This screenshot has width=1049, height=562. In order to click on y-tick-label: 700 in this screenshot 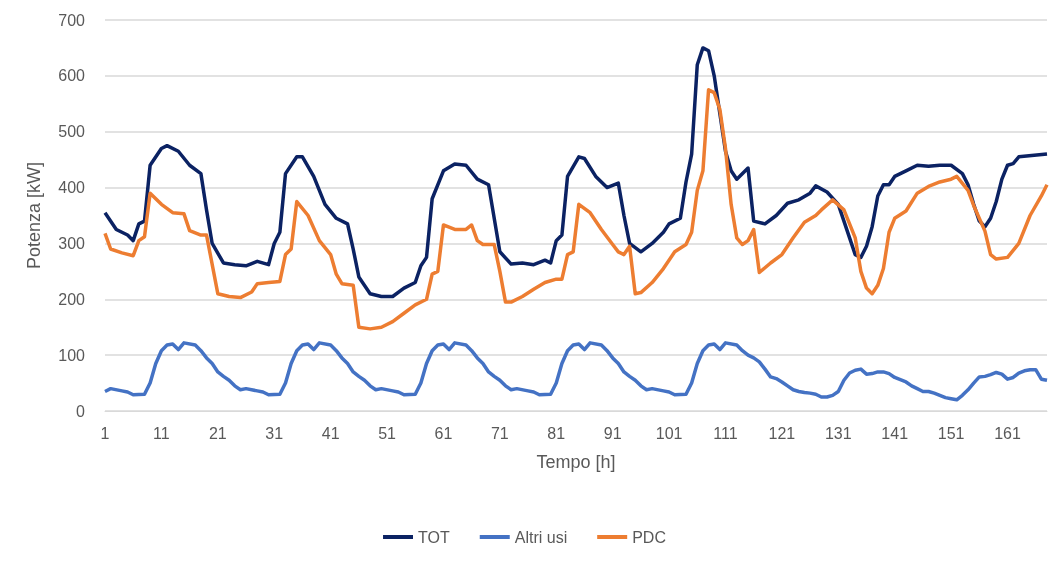, I will do `click(72, 20)`.